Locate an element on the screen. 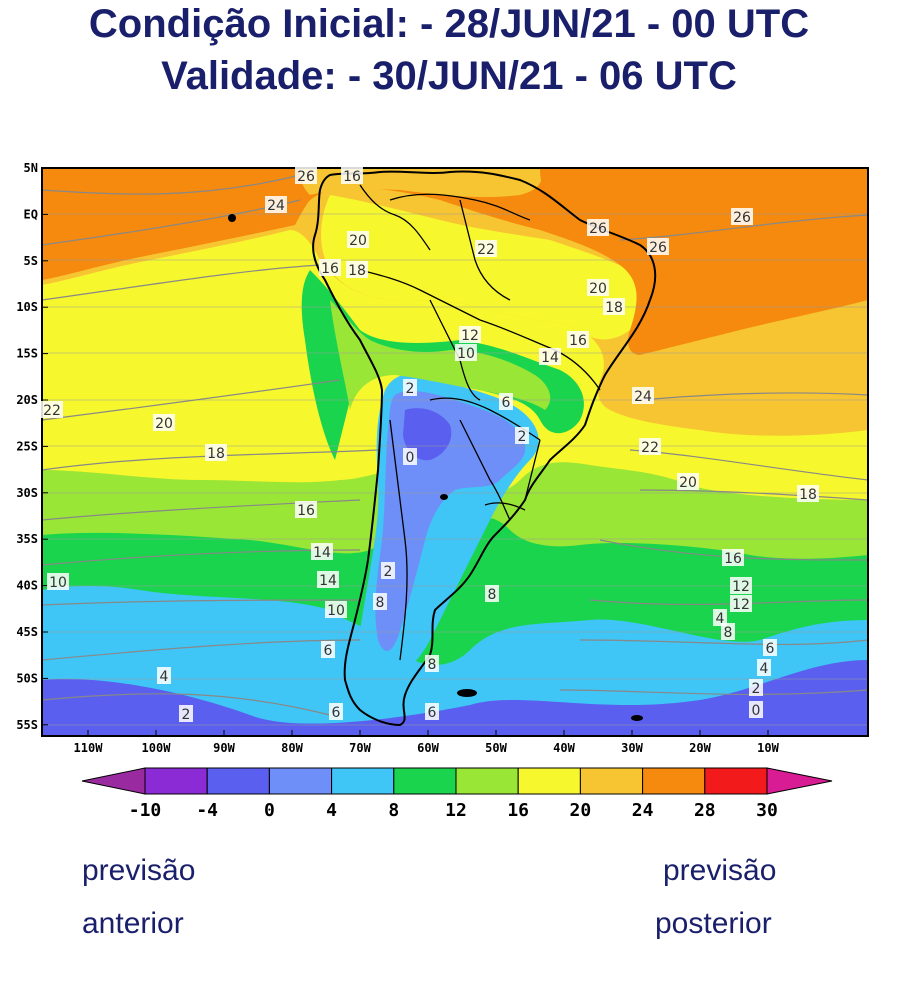 This screenshot has width=898, height=993. previous-forecast-link-line1: previsão is located at coordinates (139, 870).